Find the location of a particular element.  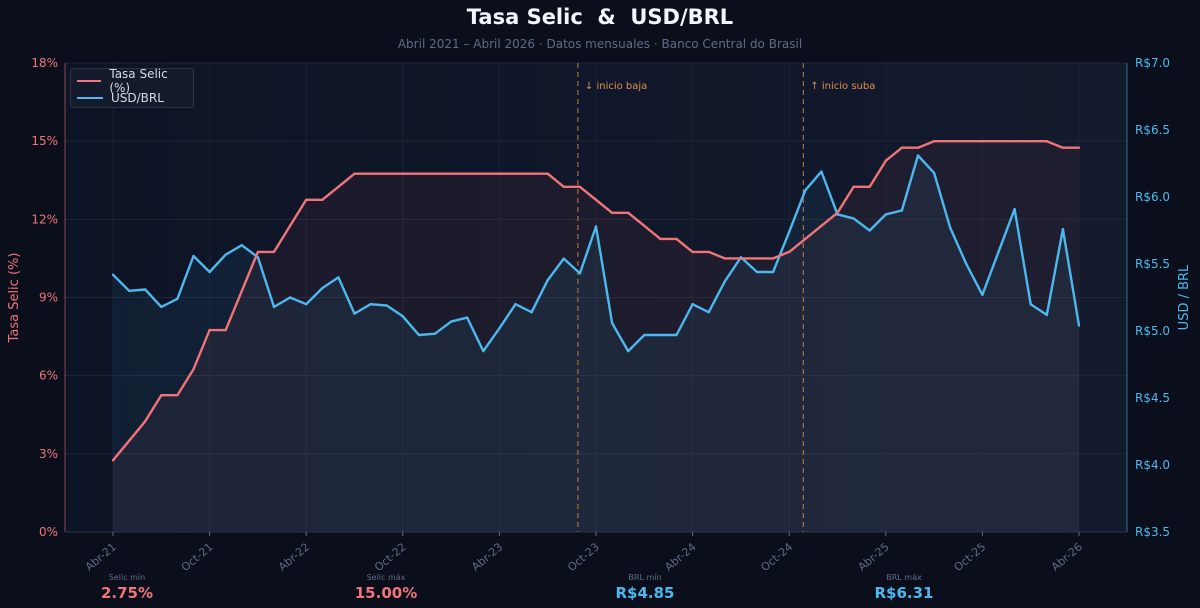

y-left-tick-label: 12% is located at coordinates (44, 219).